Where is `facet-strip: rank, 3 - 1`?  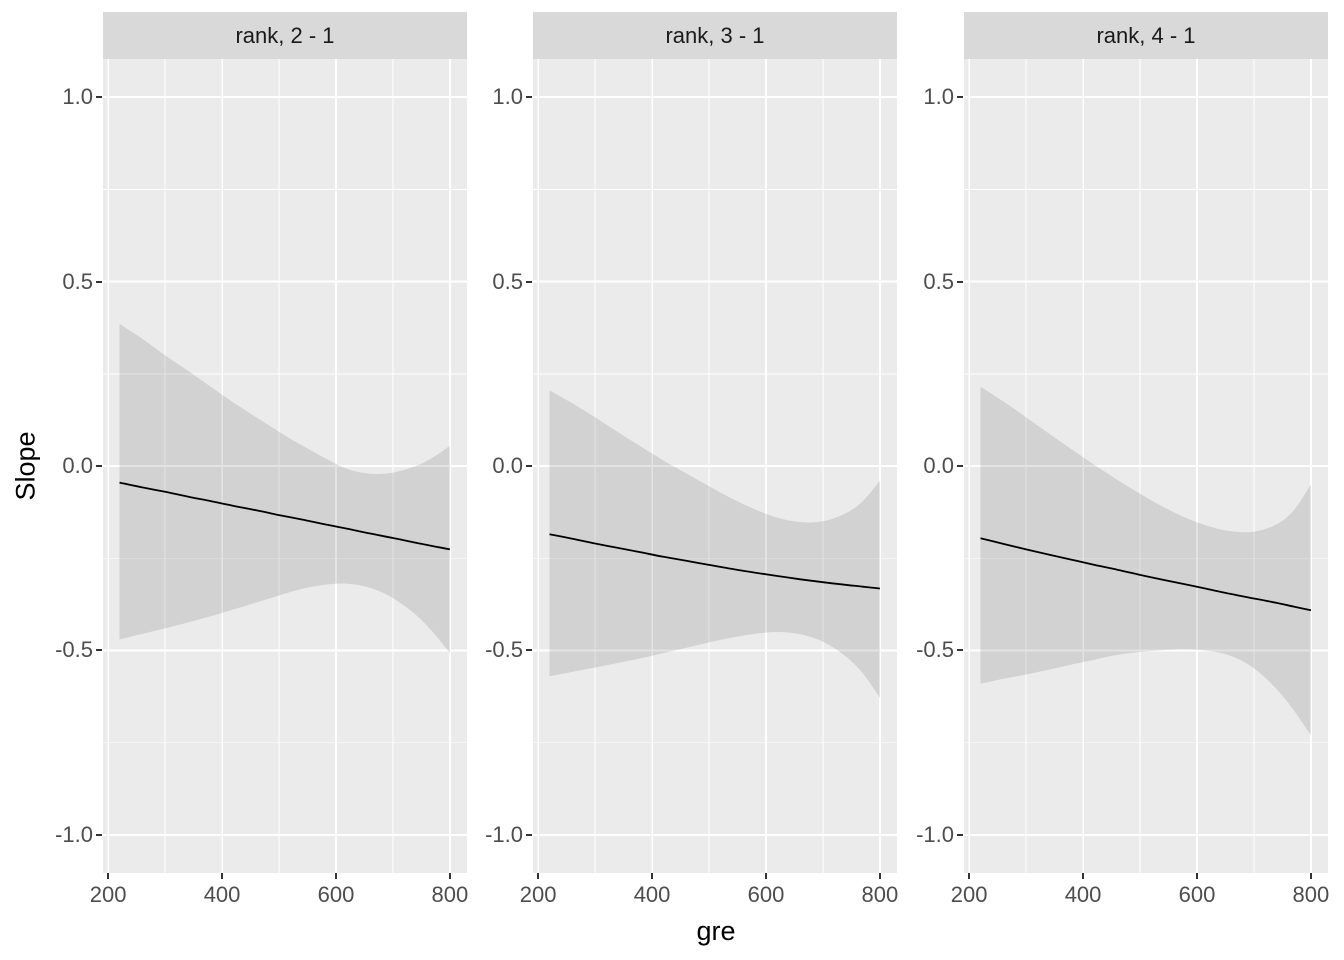
facet-strip: rank, 3 - 1 is located at coordinates (715, 35).